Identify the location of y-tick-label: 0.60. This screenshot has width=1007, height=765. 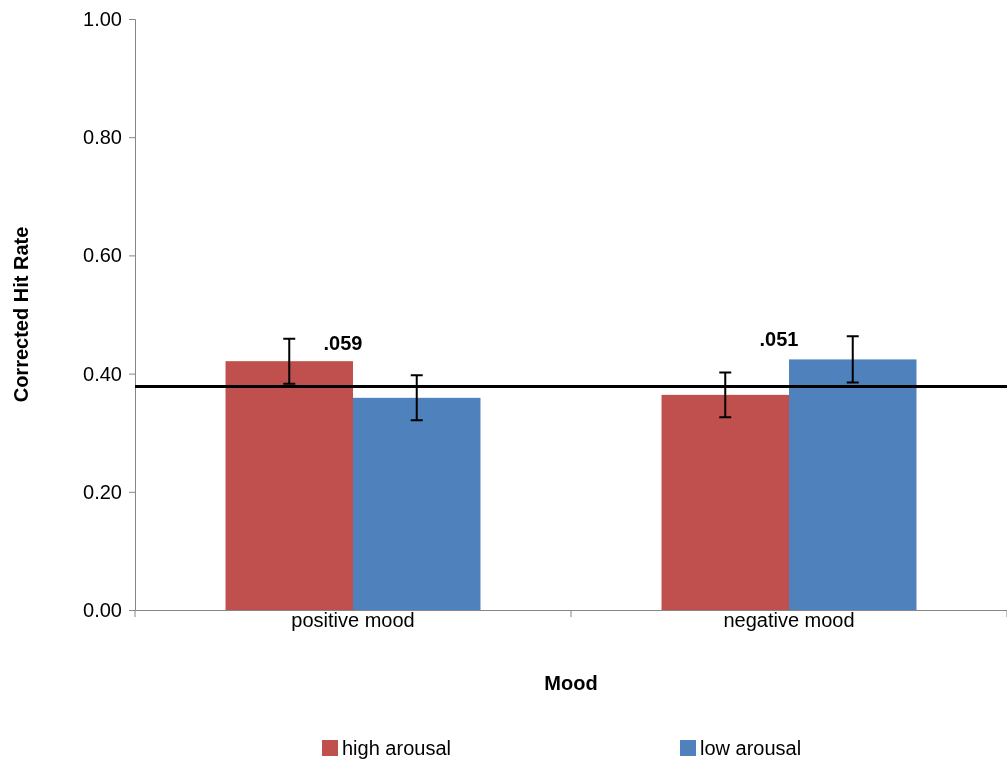
(102, 255).